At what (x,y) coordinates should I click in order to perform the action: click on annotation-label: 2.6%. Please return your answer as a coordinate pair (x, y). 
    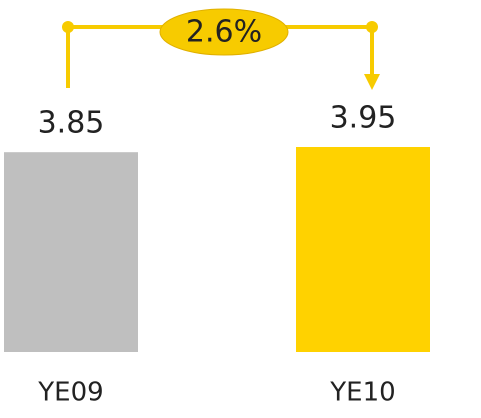
    Looking at the image, I should click on (224, 32).